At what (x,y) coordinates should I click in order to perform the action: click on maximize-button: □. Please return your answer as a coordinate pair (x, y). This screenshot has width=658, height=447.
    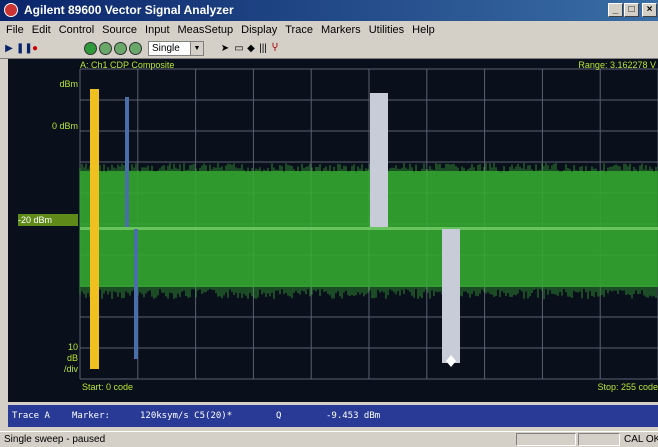
    Looking at the image, I should click on (631, 10).